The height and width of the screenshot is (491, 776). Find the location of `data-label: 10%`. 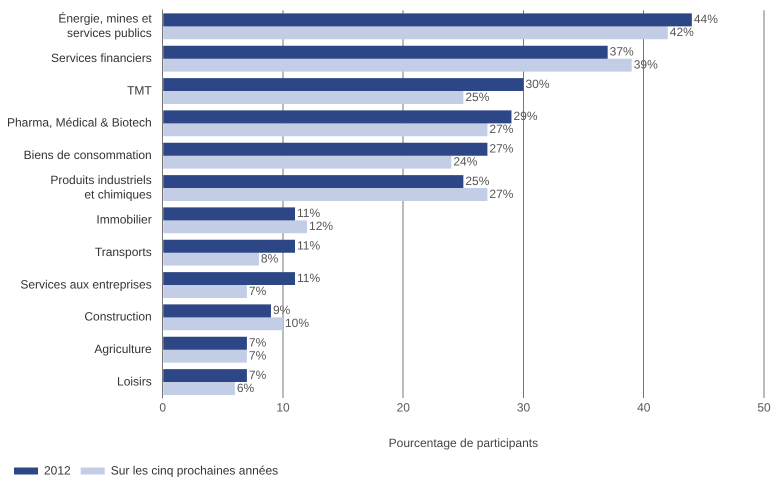

data-label: 10% is located at coordinates (297, 323).